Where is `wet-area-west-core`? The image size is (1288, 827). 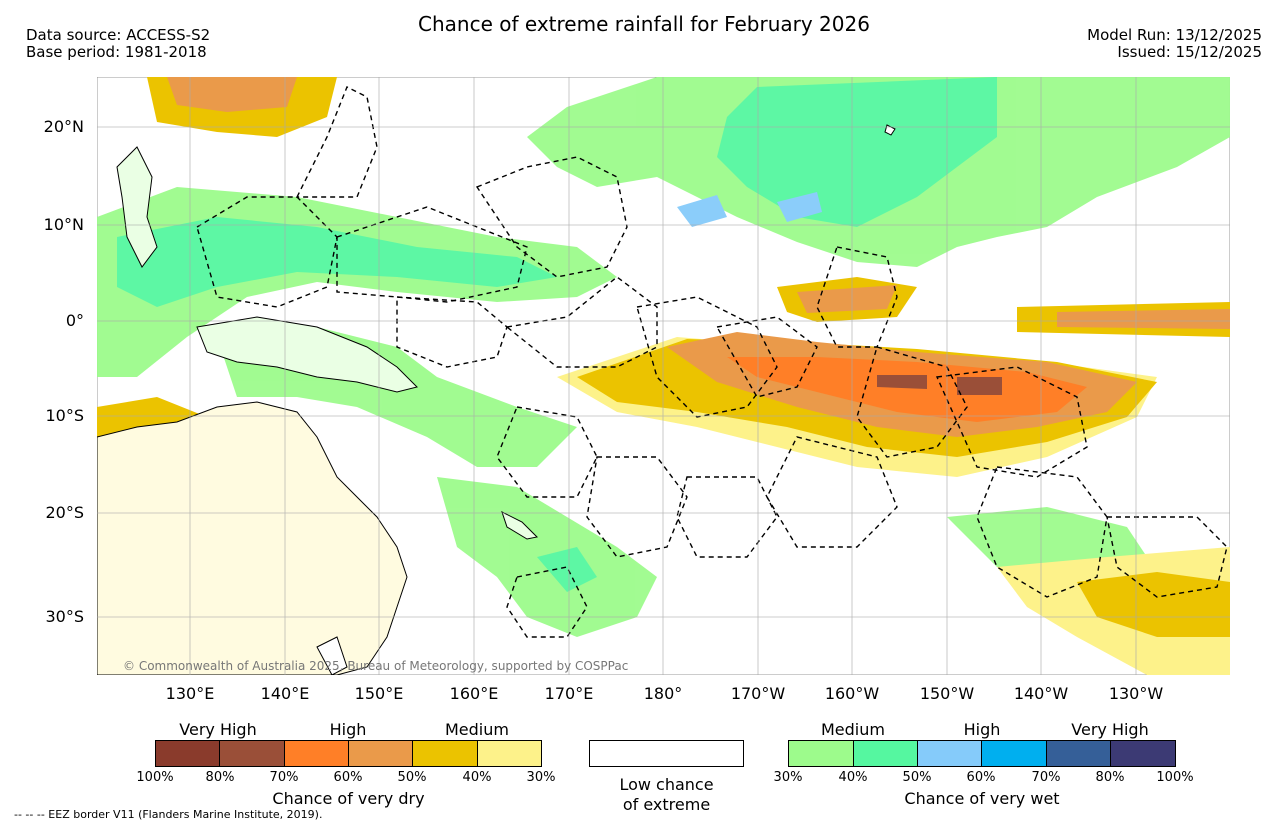 wet-area-west-core is located at coordinates (337, 262).